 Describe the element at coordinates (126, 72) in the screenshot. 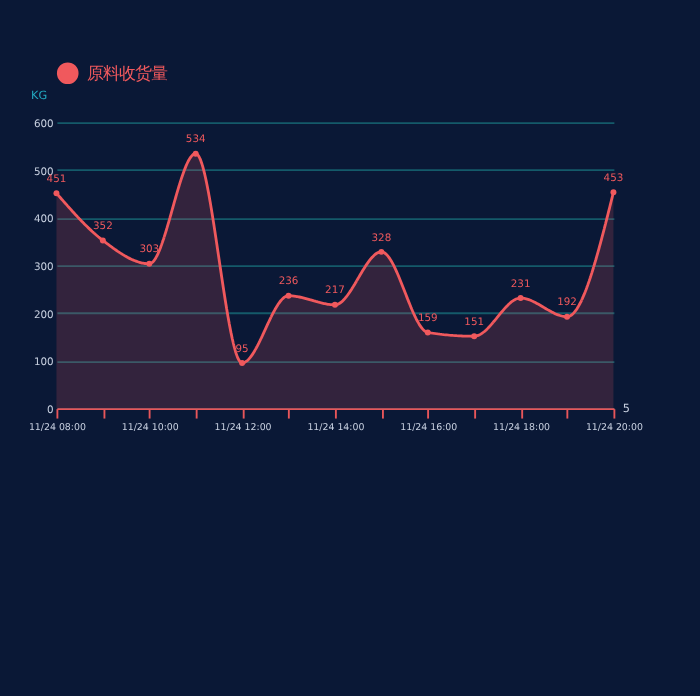

I see `legend-label: 原料收货量` at that location.